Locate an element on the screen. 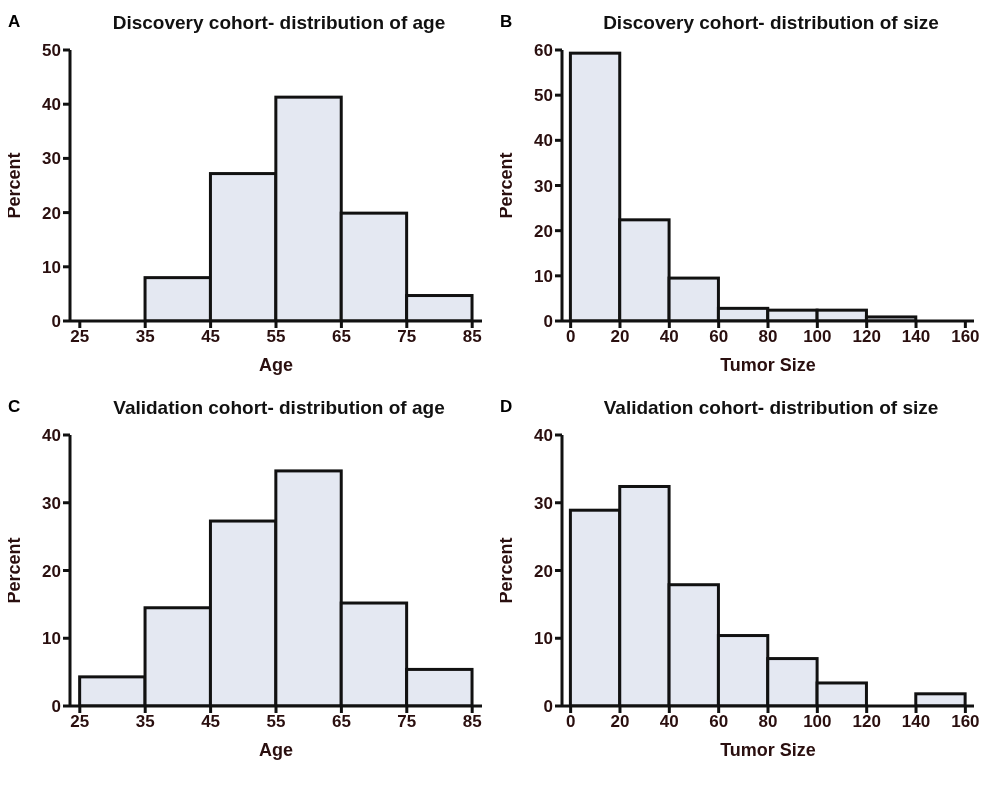 The image size is (1001, 791). text: A is located at coordinates (14, 22).